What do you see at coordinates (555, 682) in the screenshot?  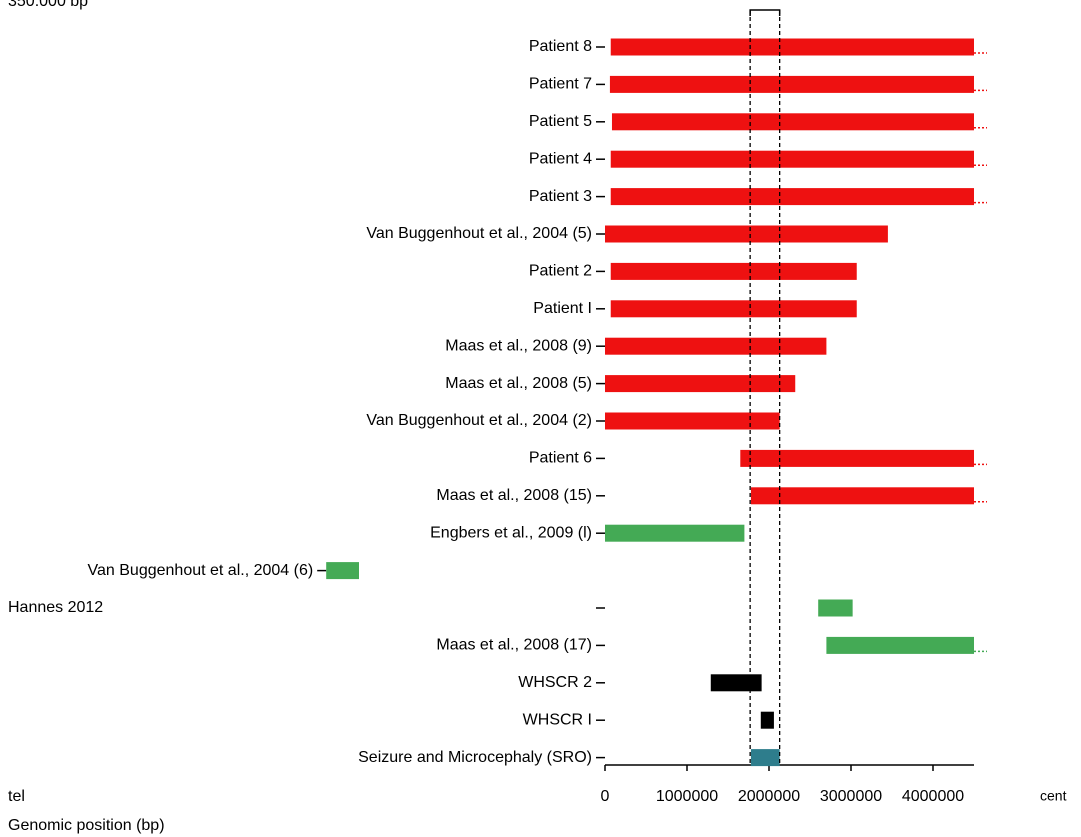 I see `row-label: WHSCR 2` at bounding box center [555, 682].